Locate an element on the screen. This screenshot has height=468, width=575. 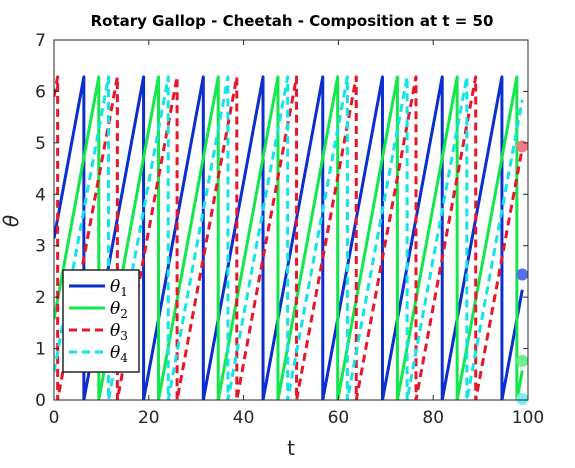
y-tick-label: 1 is located at coordinates (40, 350).